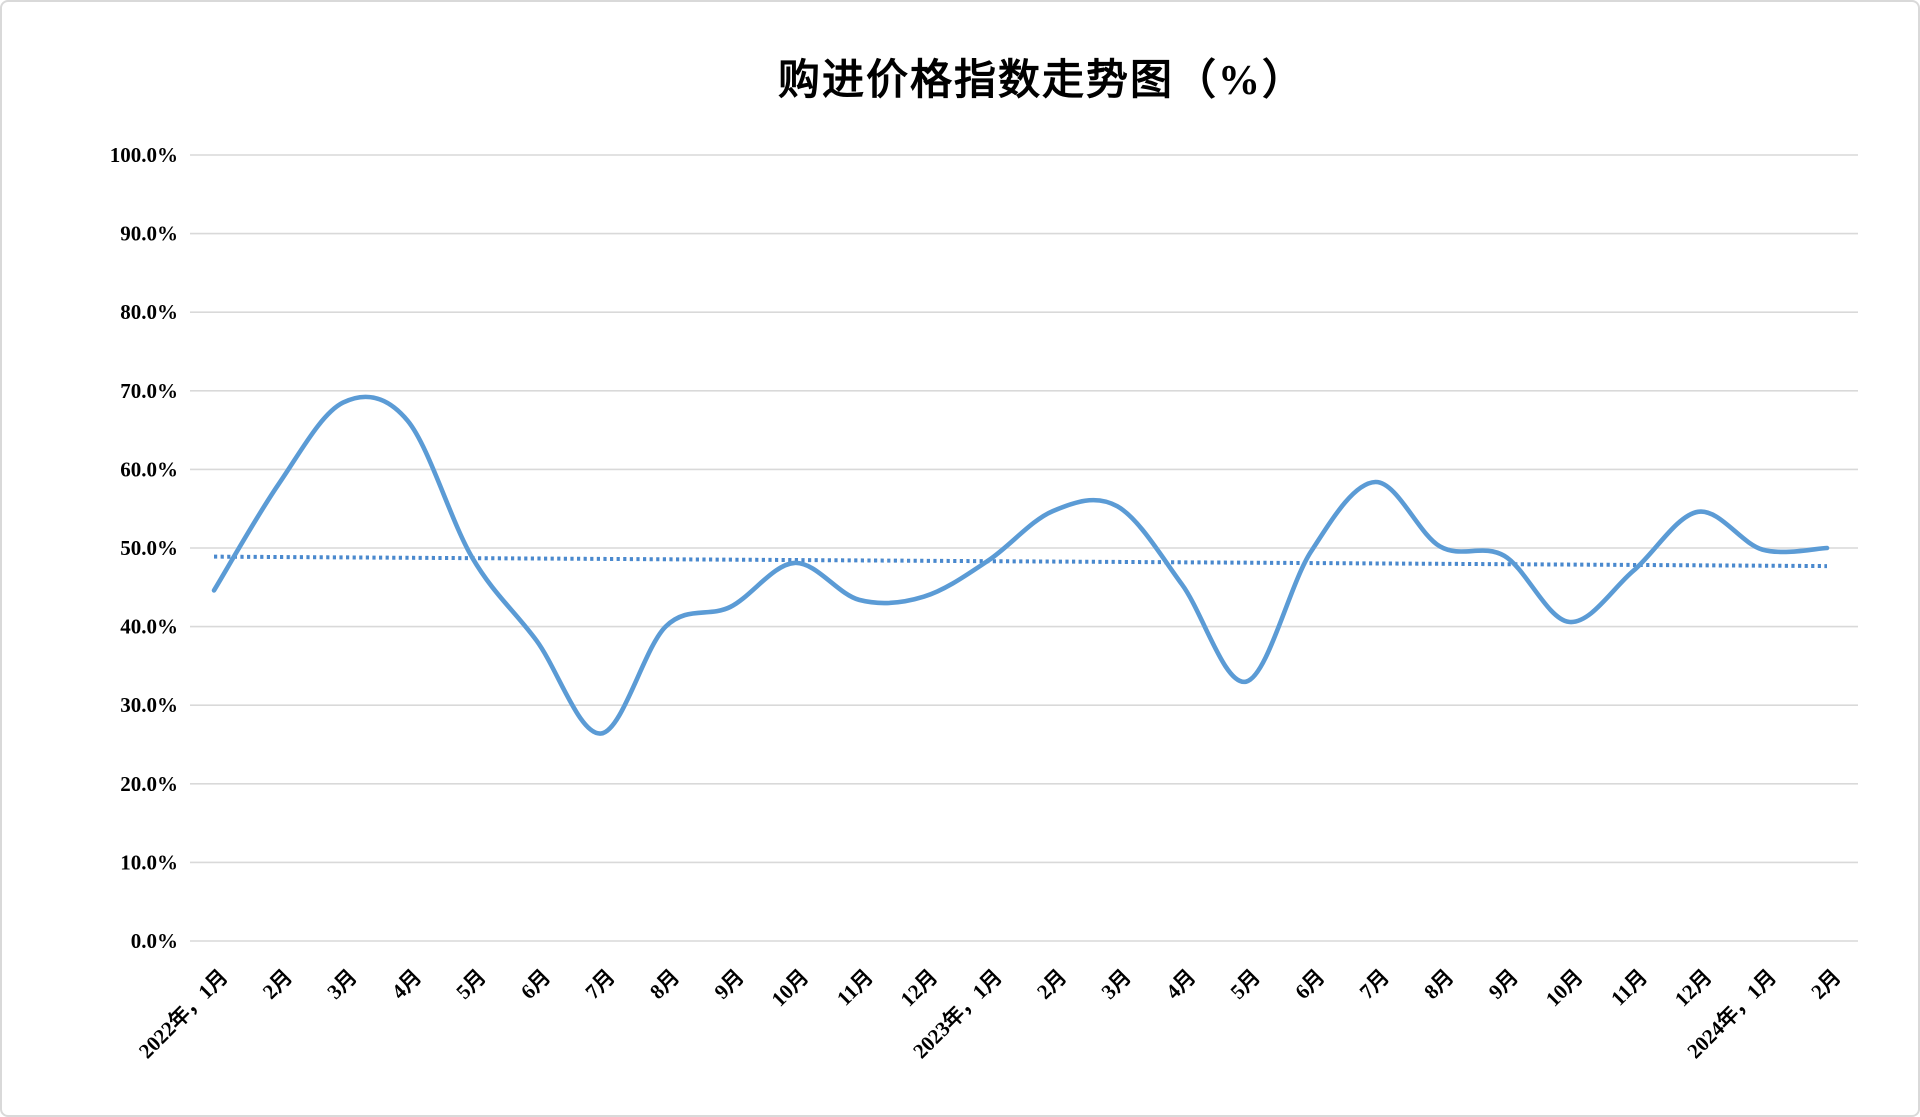 Image resolution: width=1920 pixels, height=1117 pixels. What do you see at coordinates (149, 784) in the screenshot?
I see `y-tick-label: 20.0%` at bounding box center [149, 784].